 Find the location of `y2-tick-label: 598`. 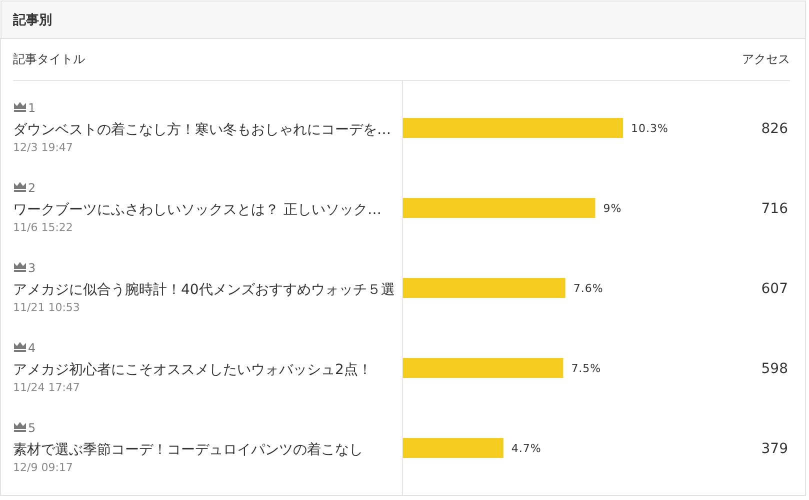

y2-tick-label: 598 is located at coordinates (774, 369).